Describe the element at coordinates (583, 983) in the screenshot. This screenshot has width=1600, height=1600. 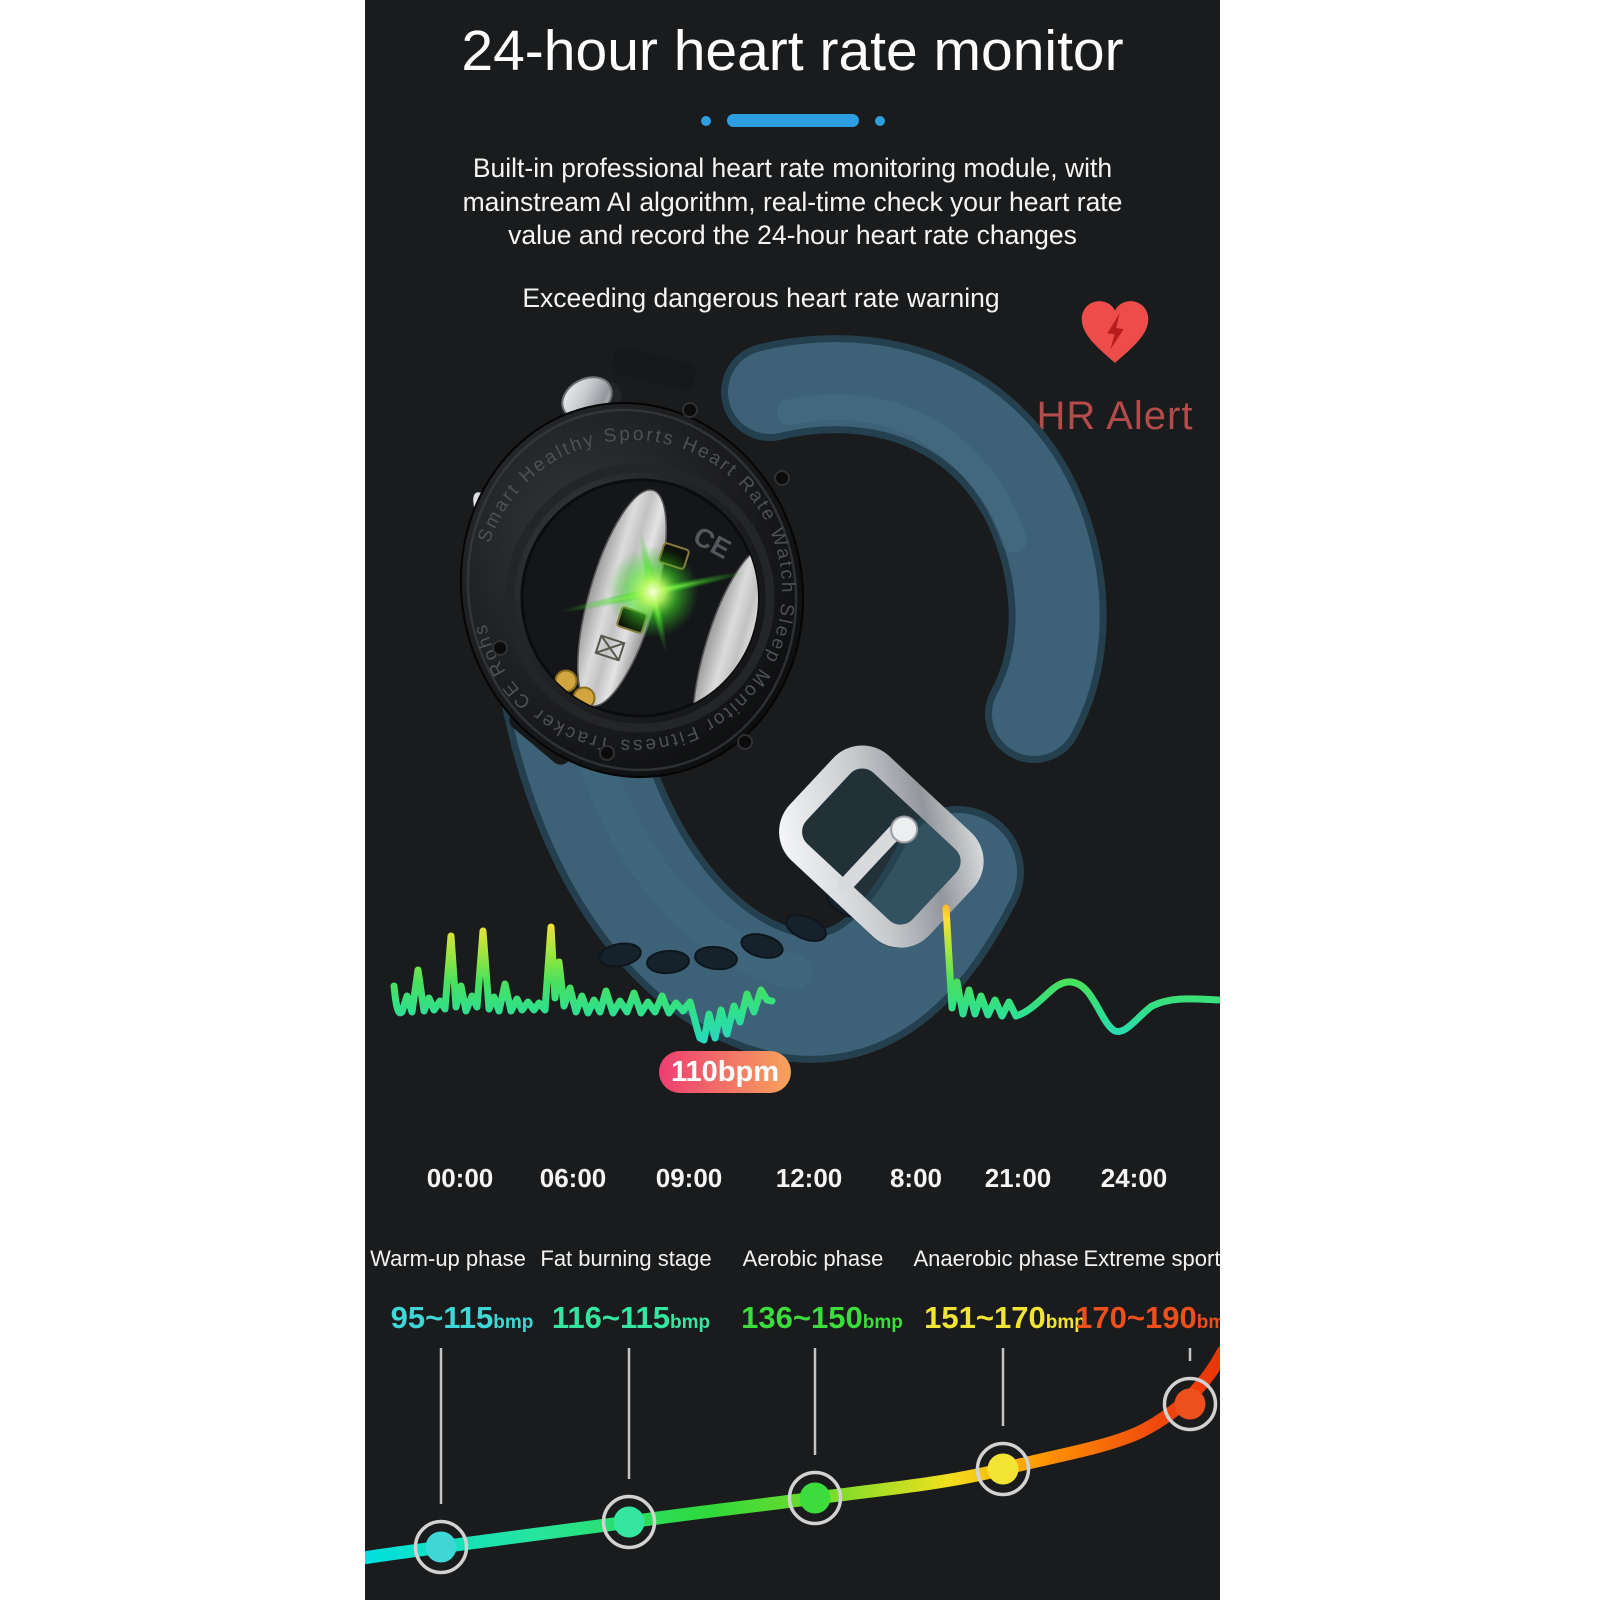
I see `waveform-left-segment` at that location.